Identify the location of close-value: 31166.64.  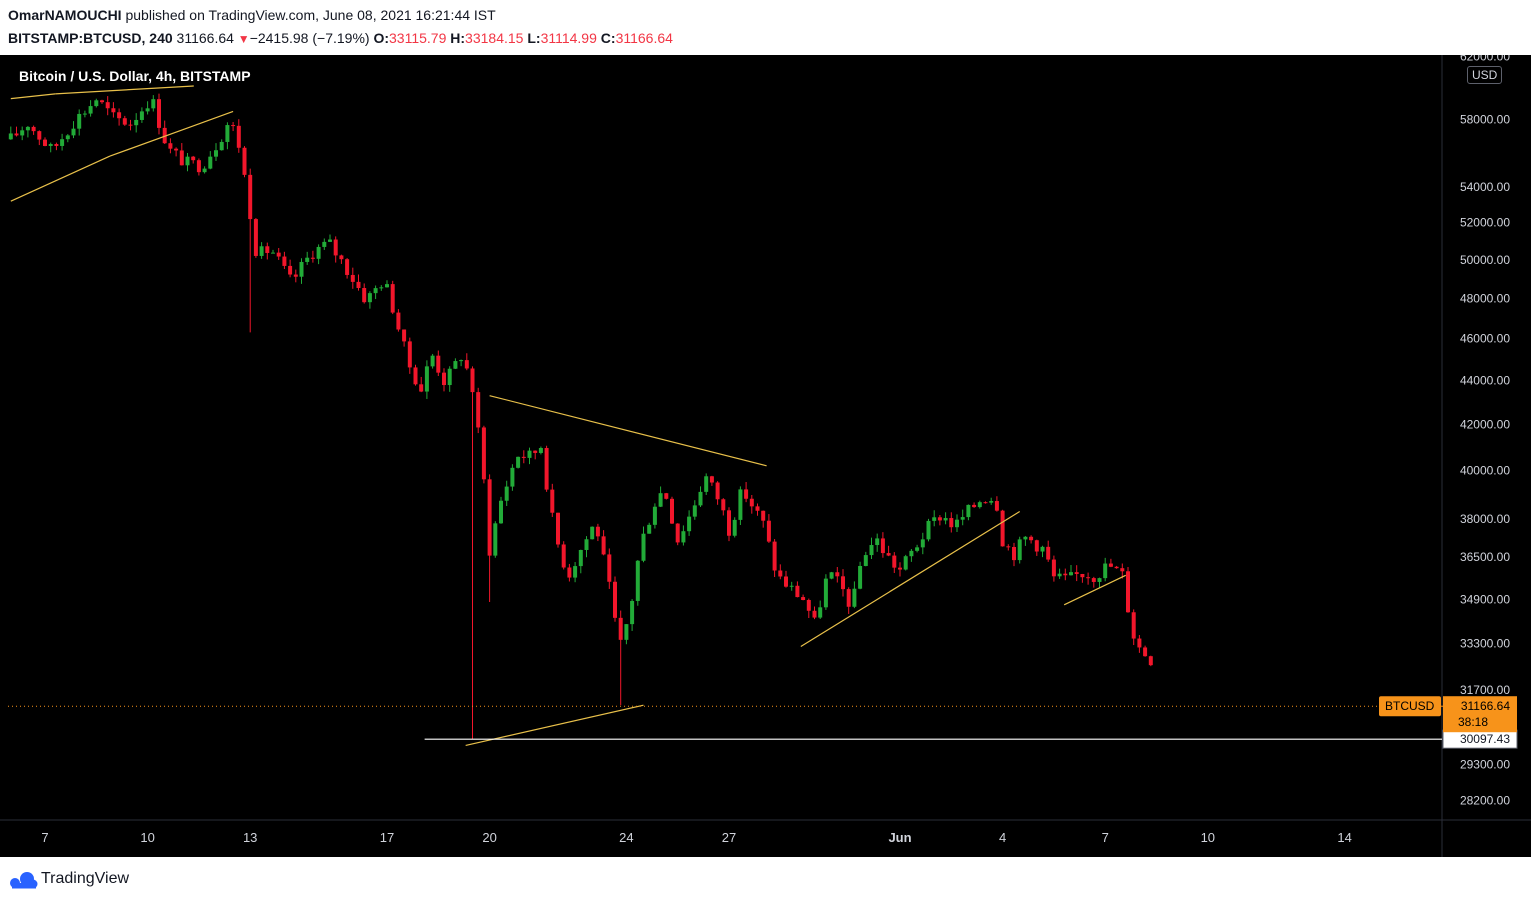
(644, 38).